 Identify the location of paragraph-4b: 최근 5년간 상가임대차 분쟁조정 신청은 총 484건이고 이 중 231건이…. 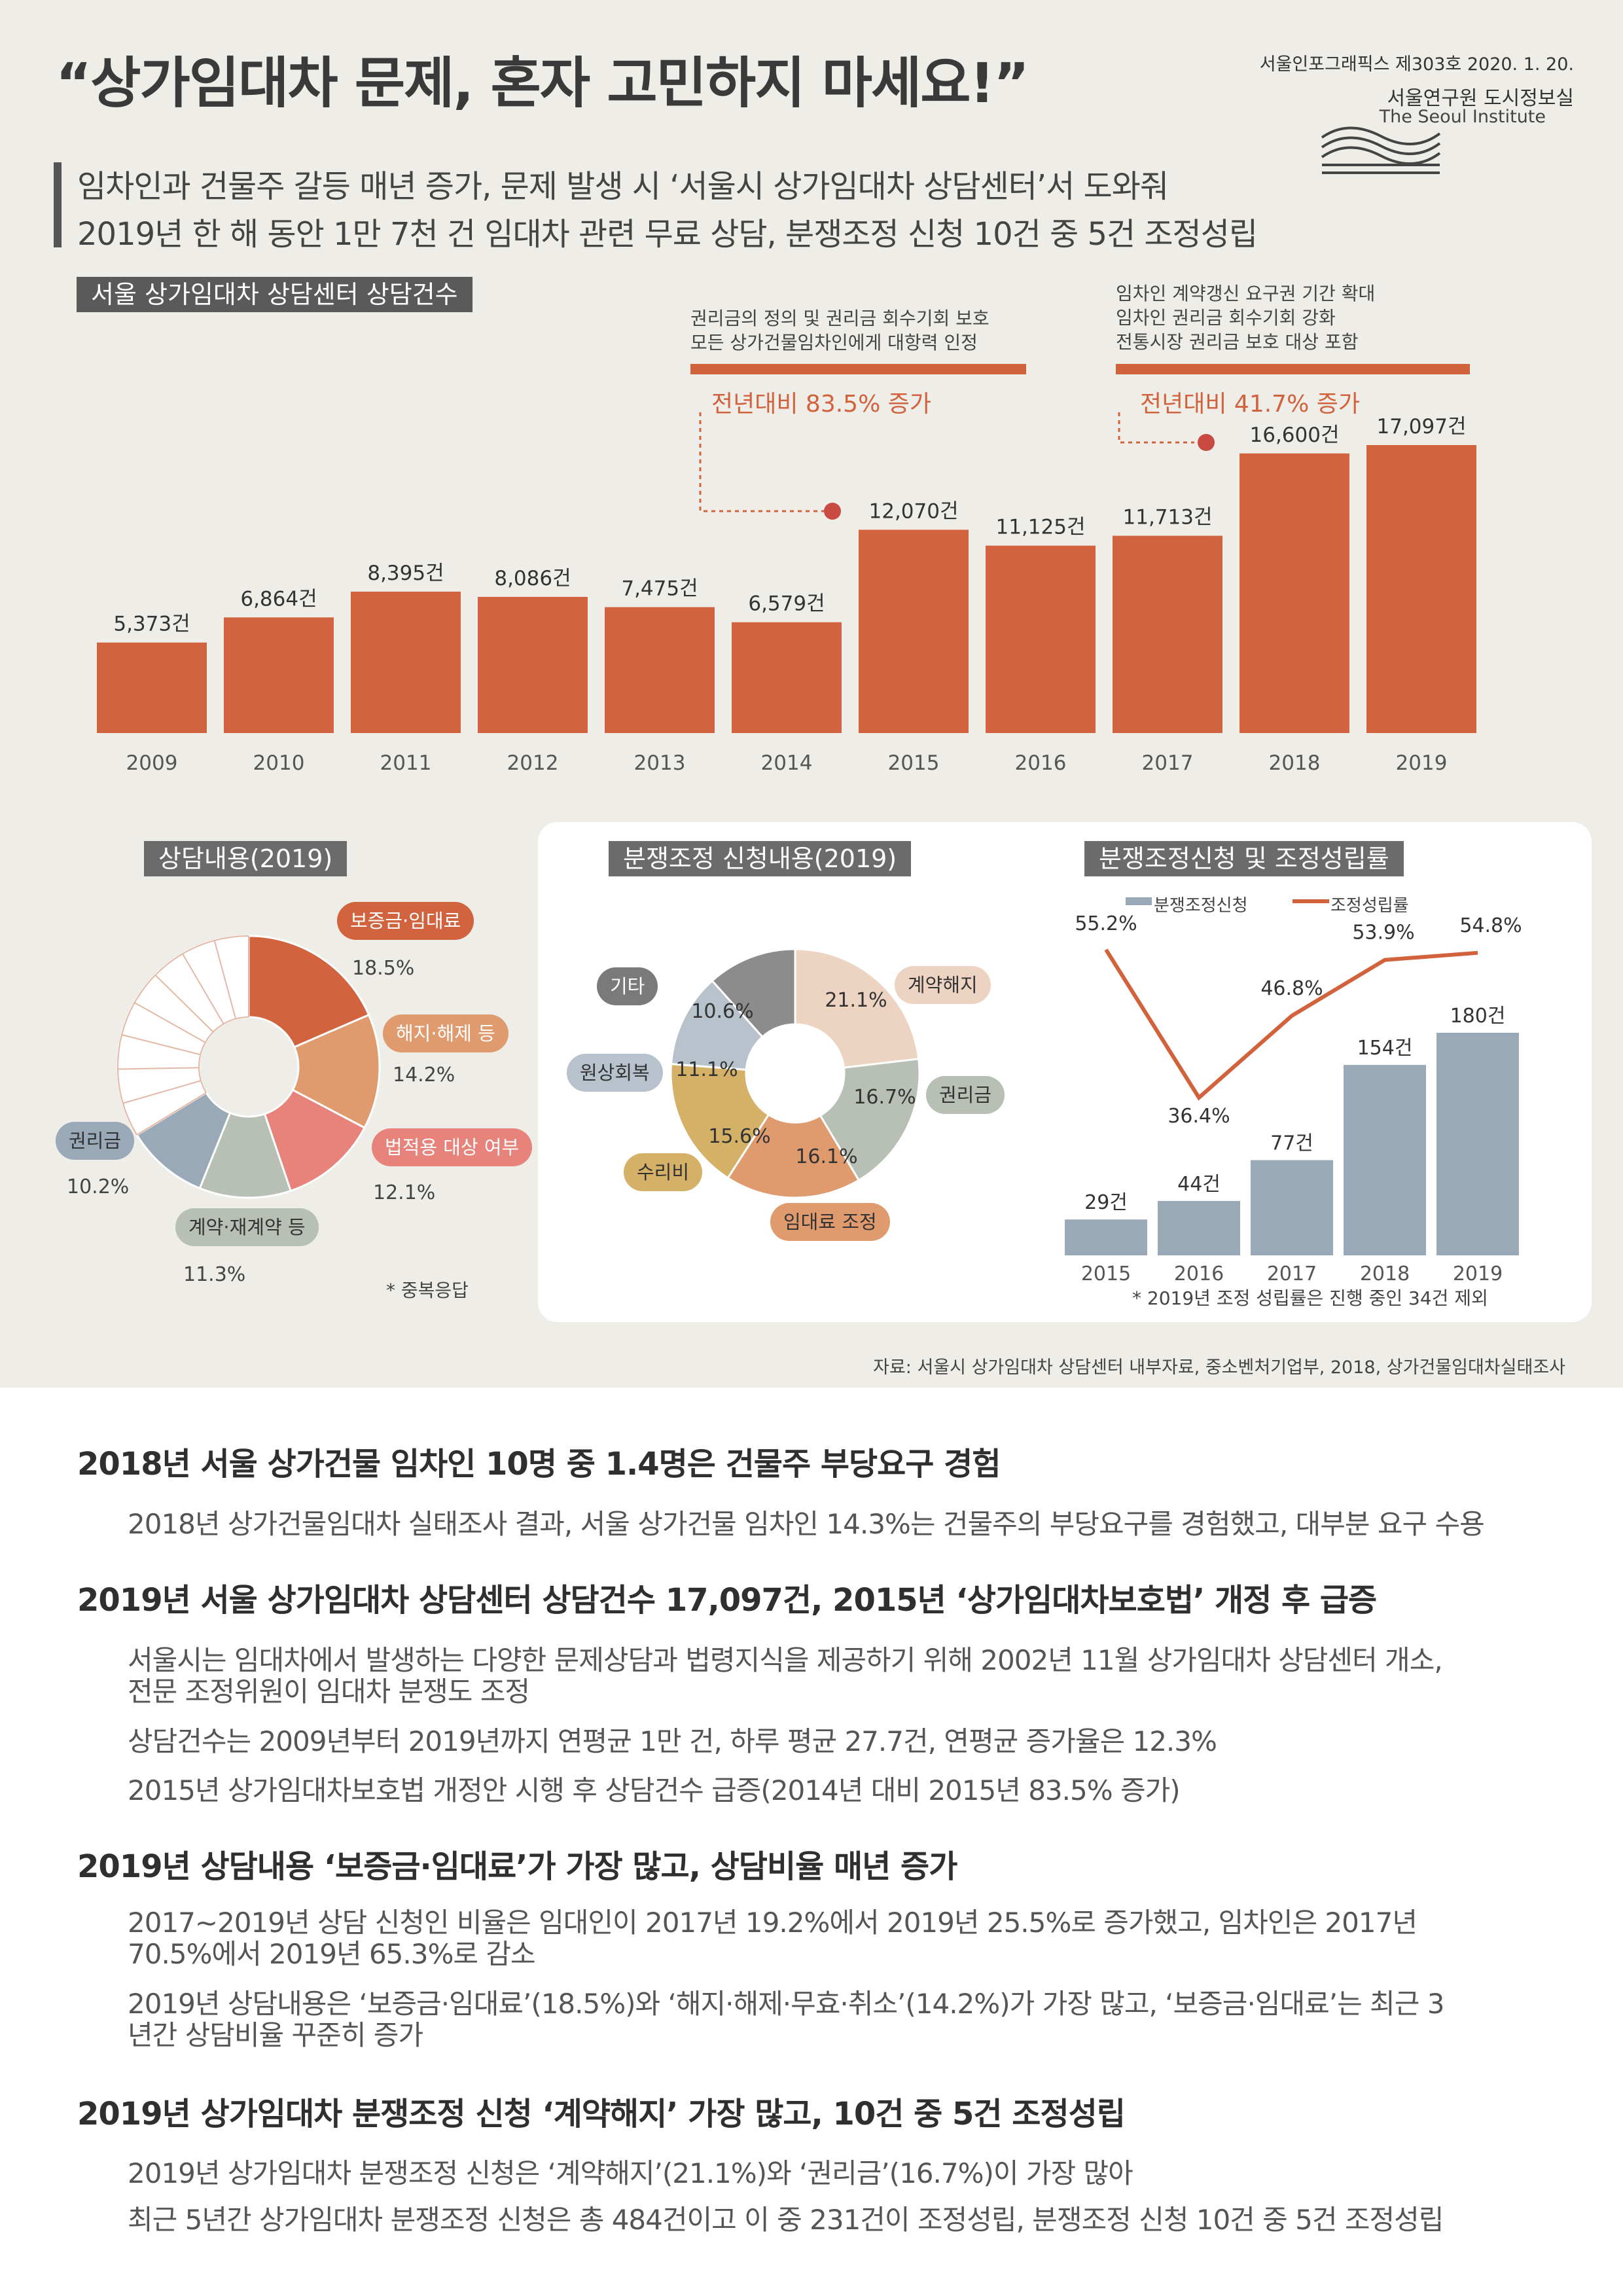
(786, 2220).